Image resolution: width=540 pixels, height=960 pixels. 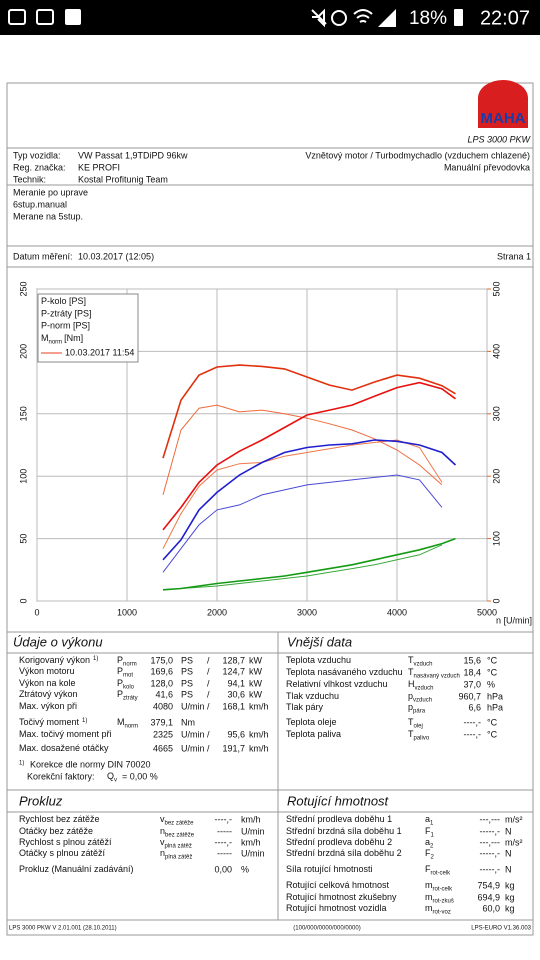 I want to click on row-symbol-sub: 1, so click(x=433, y=835).